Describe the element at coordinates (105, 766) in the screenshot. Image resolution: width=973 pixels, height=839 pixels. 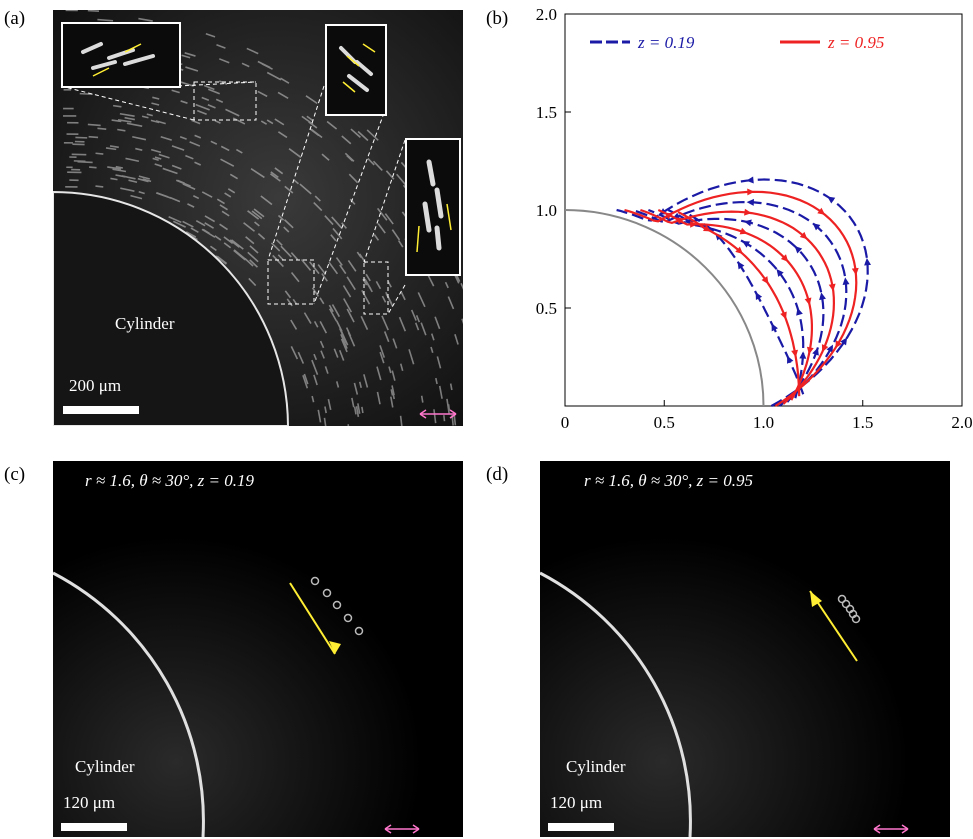
I see `panel-c-cylinder-label: Cylinder` at that location.